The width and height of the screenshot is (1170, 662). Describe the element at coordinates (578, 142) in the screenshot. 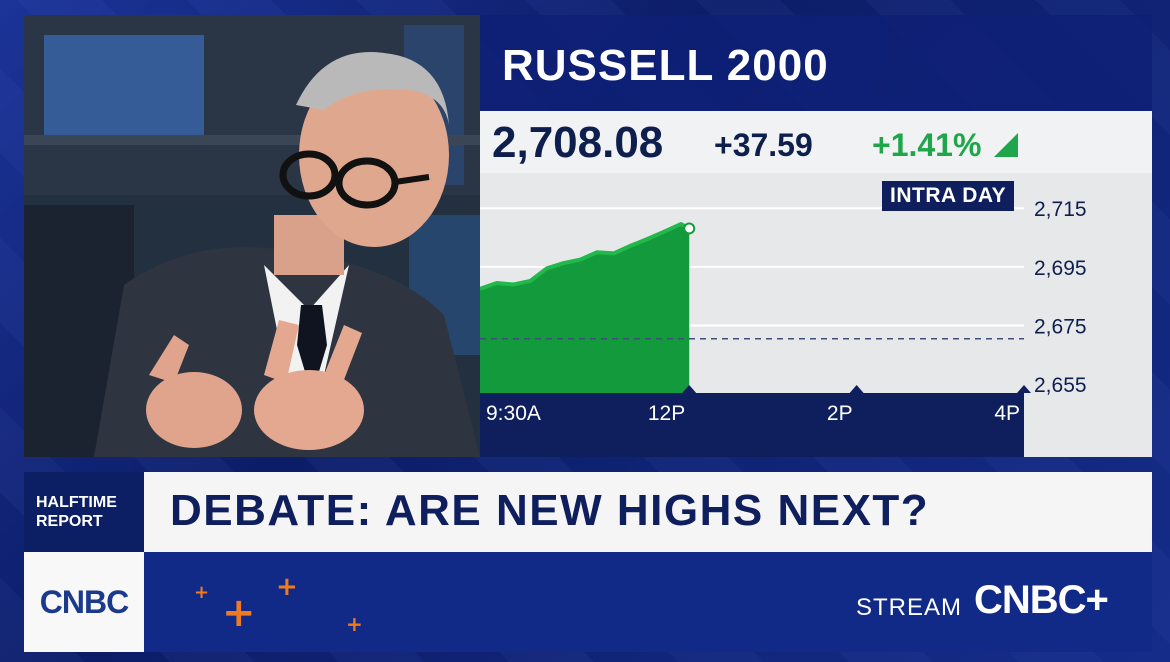

I see `index-price: 2,708.08` at that location.